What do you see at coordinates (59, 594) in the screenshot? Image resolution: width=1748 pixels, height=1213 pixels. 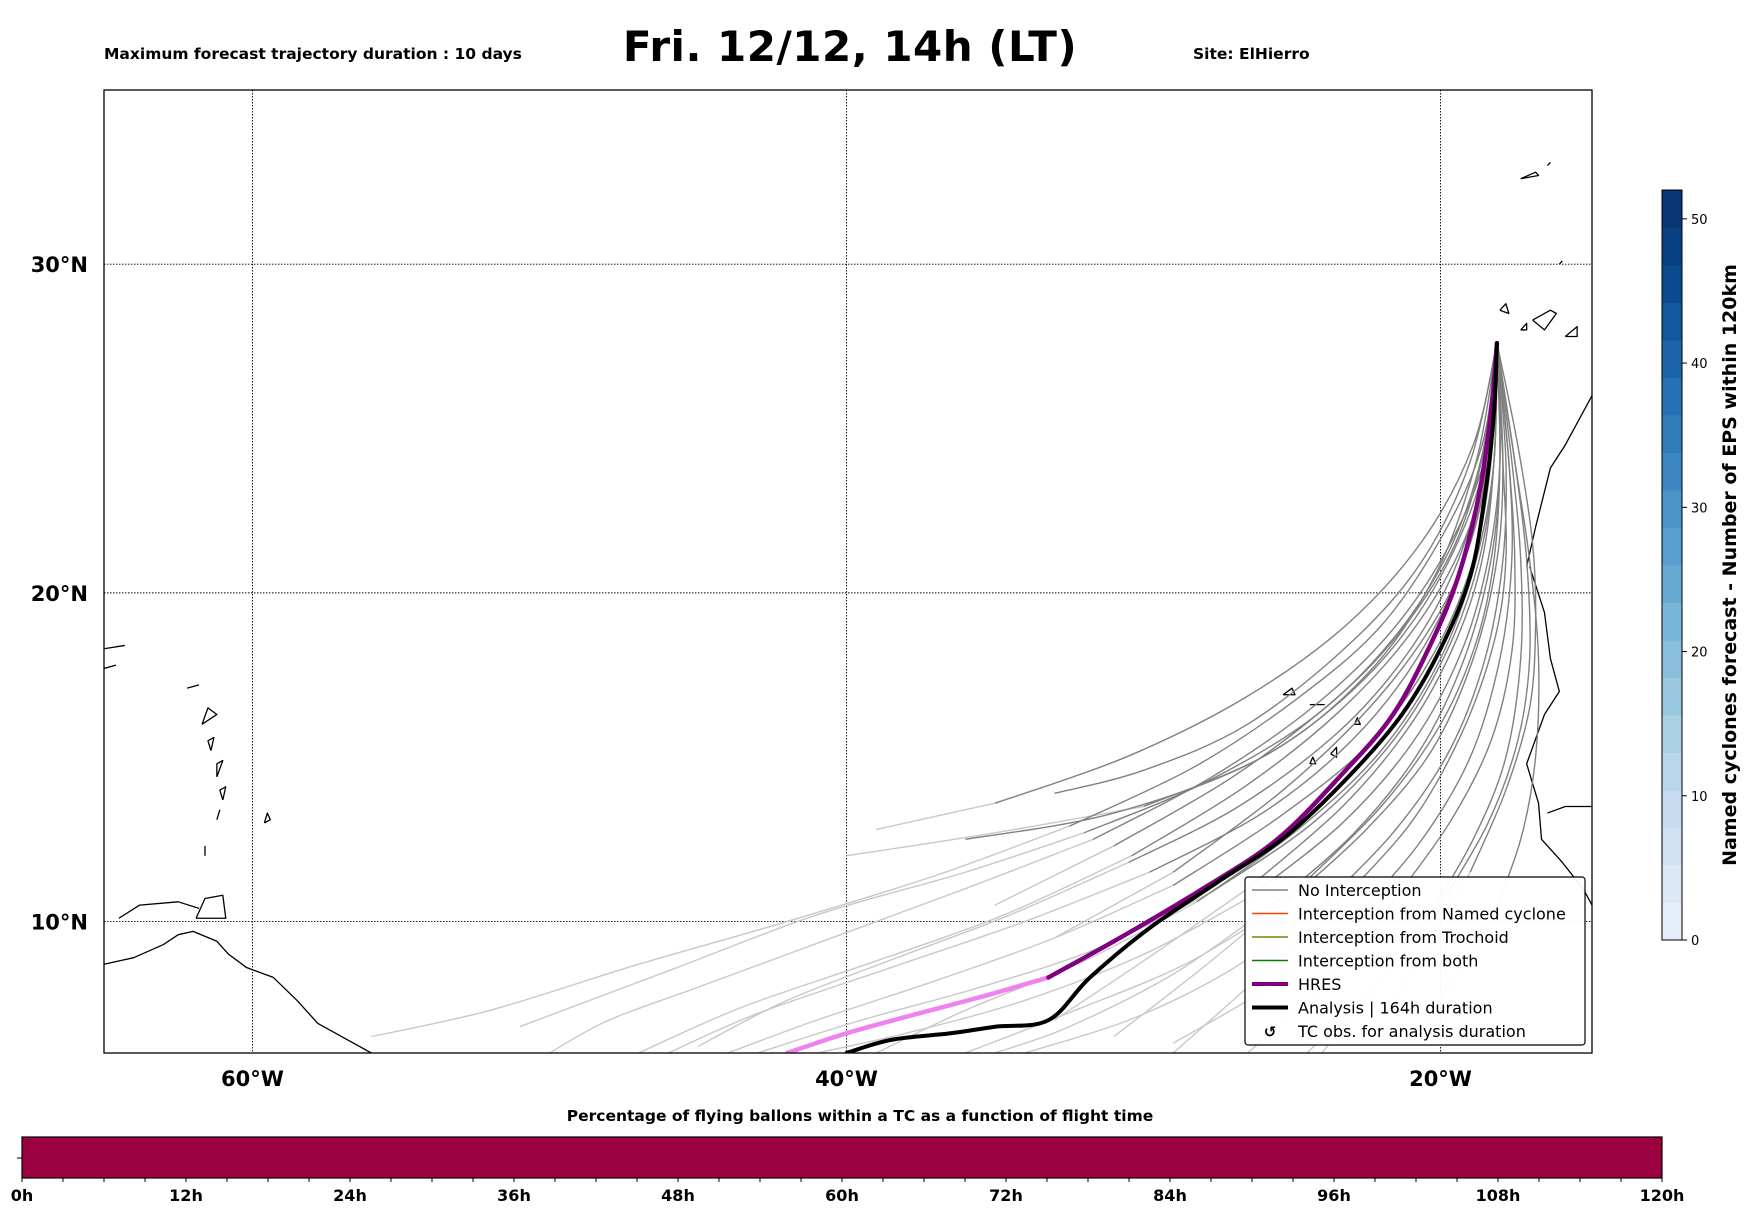 I see `lat-tick-label: 20°N` at bounding box center [59, 594].